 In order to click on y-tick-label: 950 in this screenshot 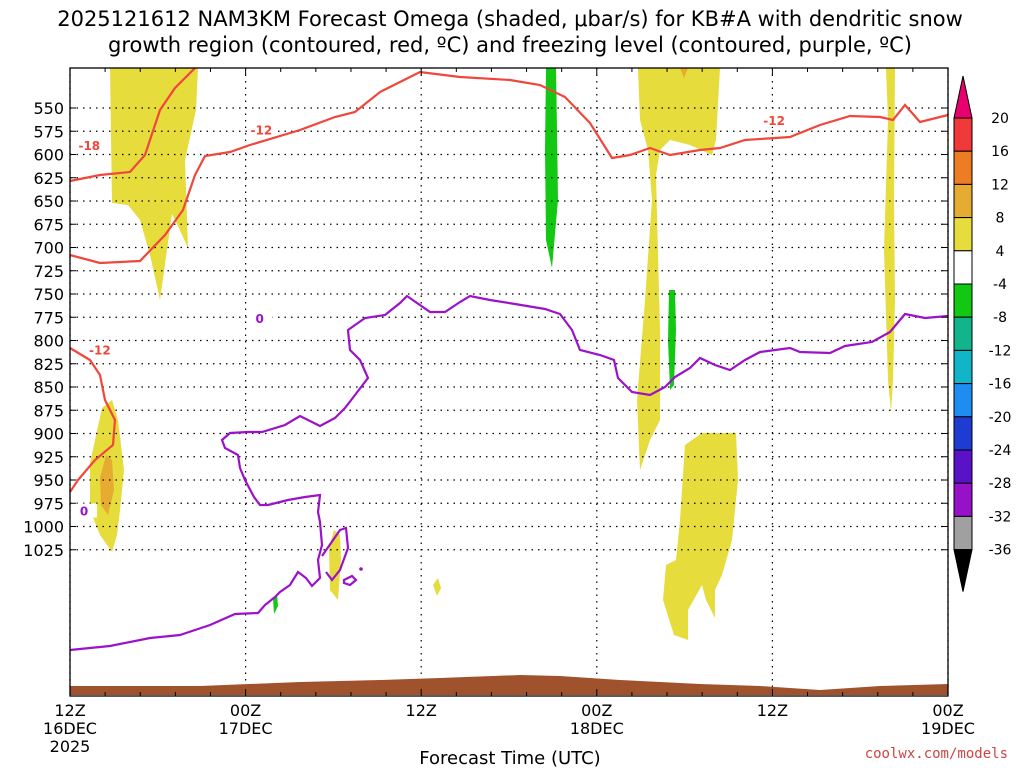, I will do `click(48, 480)`.